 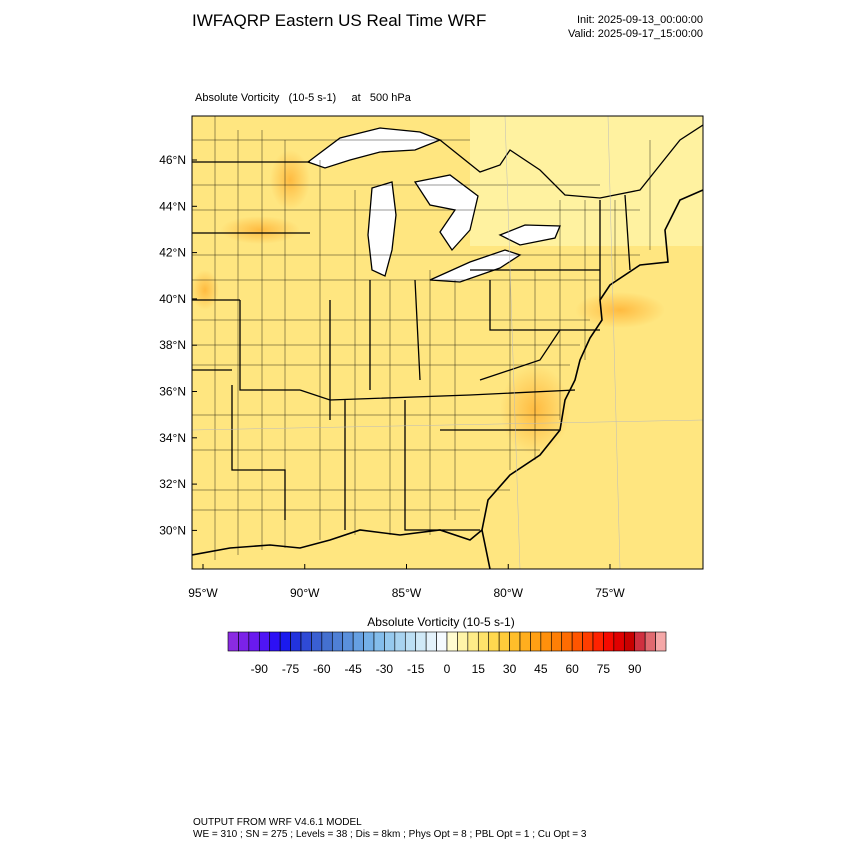 What do you see at coordinates (572, 669) in the screenshot?
I see `colorbar-label: 60` at bounding box center [572, 669].